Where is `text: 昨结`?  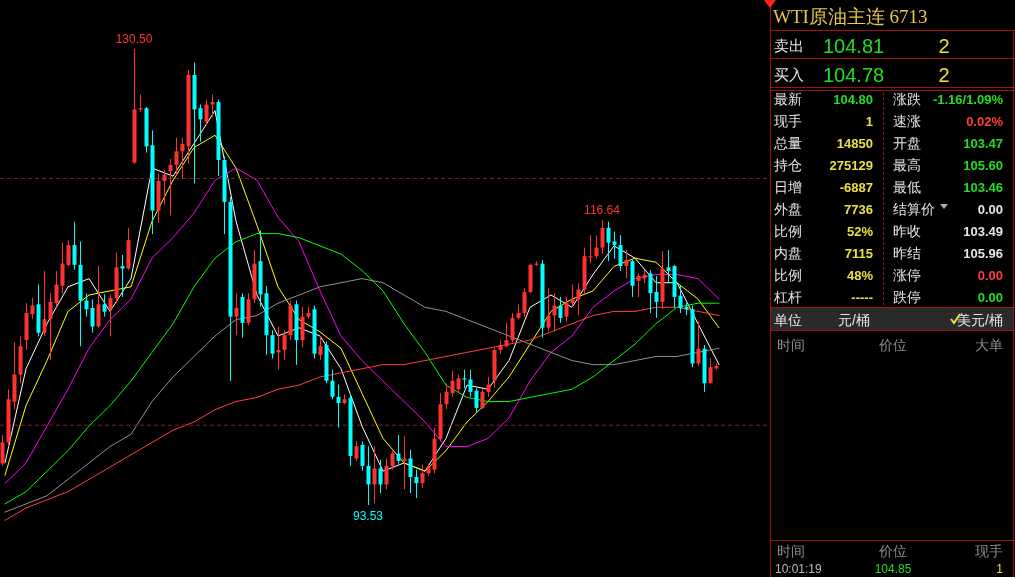
text: 昨结 is located at coordinates (907, 253).